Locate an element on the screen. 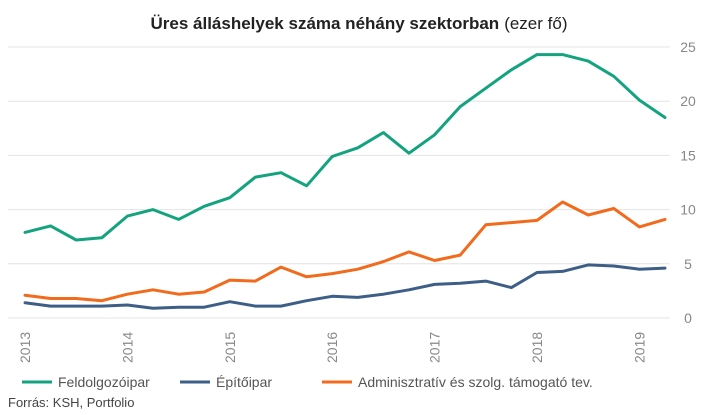 Image resolution: width=718 pixels, height=415 pixels. x-tick-label: 2017 is located at coordinates (435, 347).